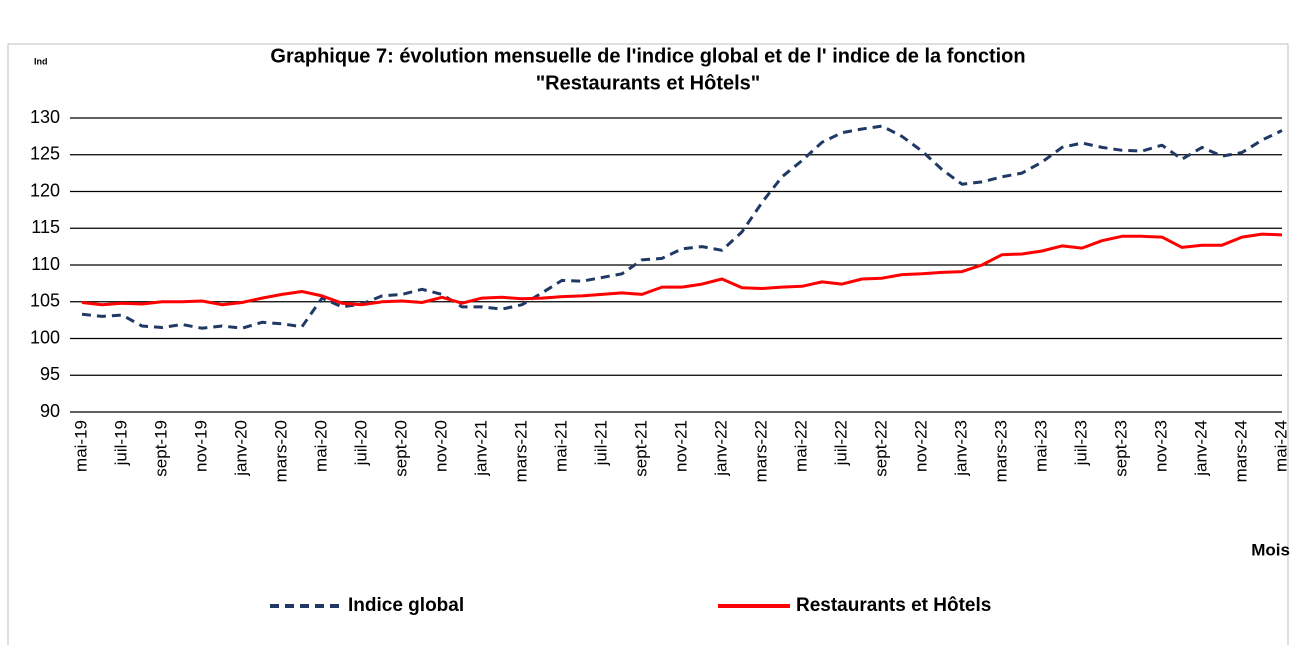 The height and width of the screenshot is (645, 1296). Describe the element at coordinates (360, 443) in the screenshot. I see `x-tick-label: juil-20` at that location.